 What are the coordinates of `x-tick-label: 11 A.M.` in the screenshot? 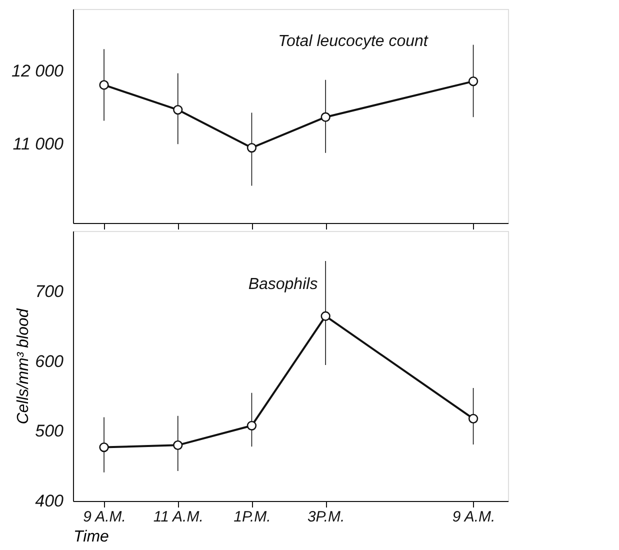 It's located at (178, 517).